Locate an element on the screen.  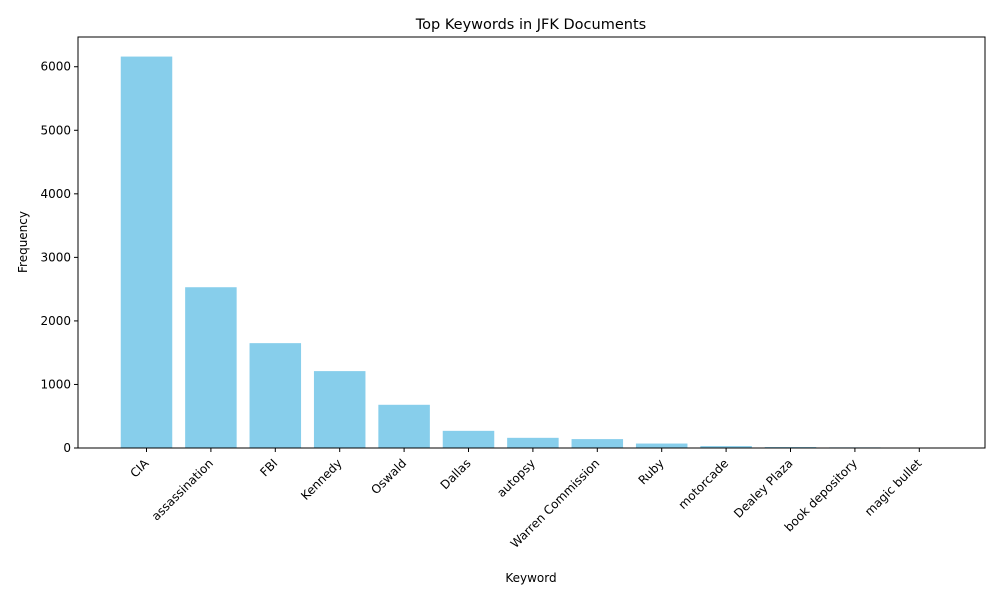
y-tick-label: 6000 is located at coordinates (55, 67).